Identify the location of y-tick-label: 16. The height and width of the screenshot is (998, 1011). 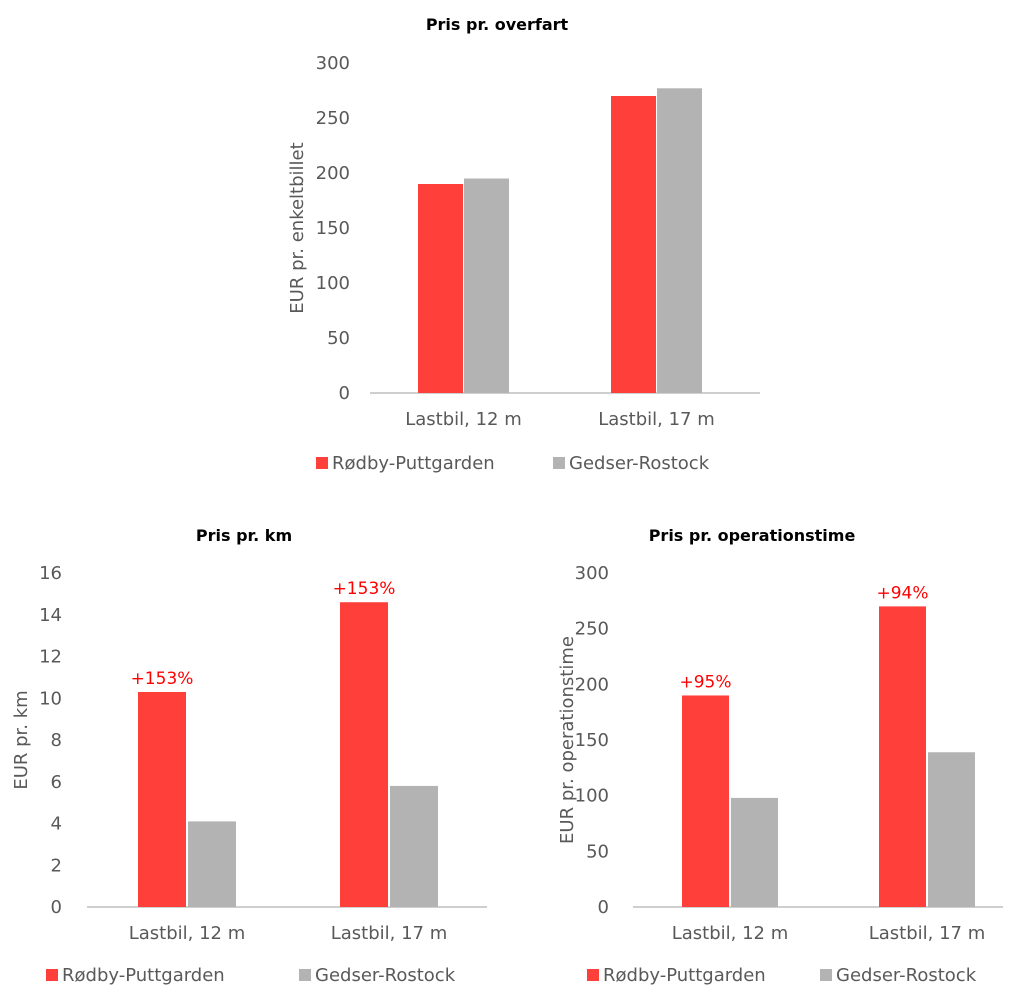
(50, 573).